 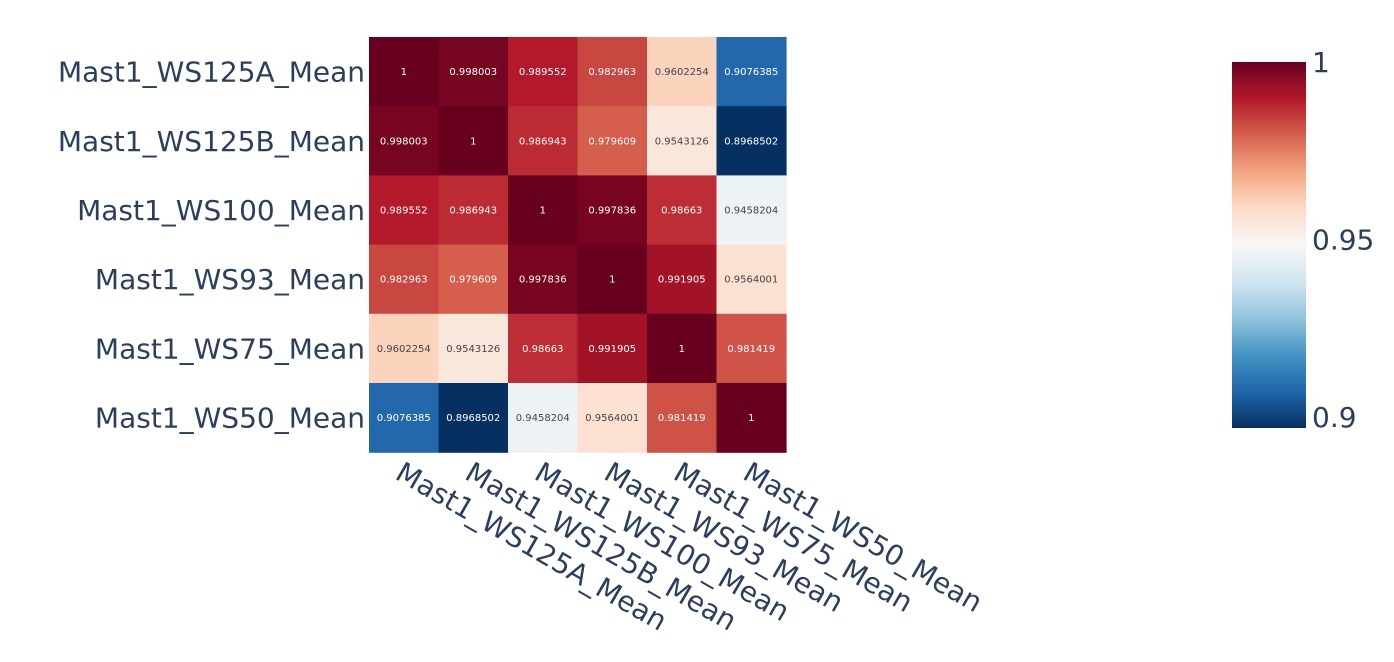 What do you see at coordinates (230, 279) in the screenshot?
I see `y-axis-tick-label: Mast1_WS93_Mean` at bounding box center [230, 279].